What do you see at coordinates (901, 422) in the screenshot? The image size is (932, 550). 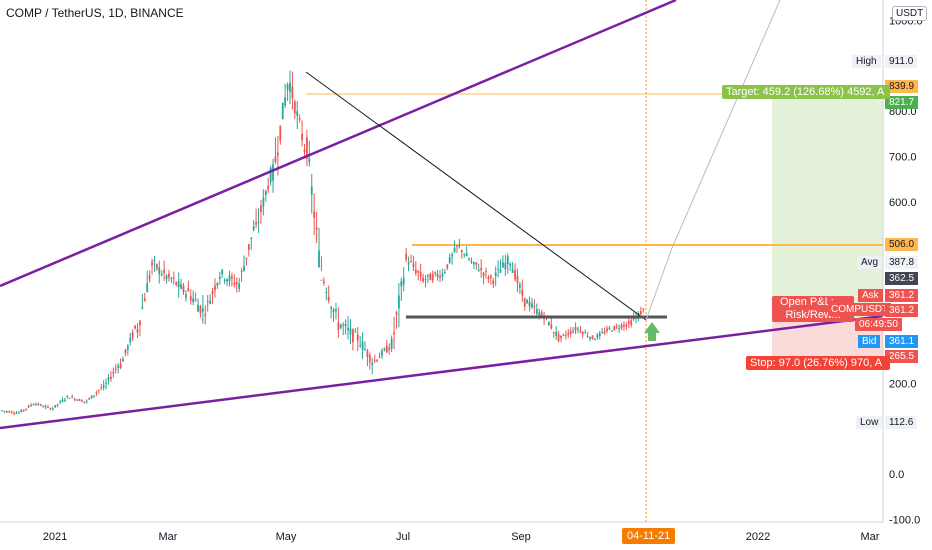 I see `low-value: 112.6` at bounding box center [901, 422].